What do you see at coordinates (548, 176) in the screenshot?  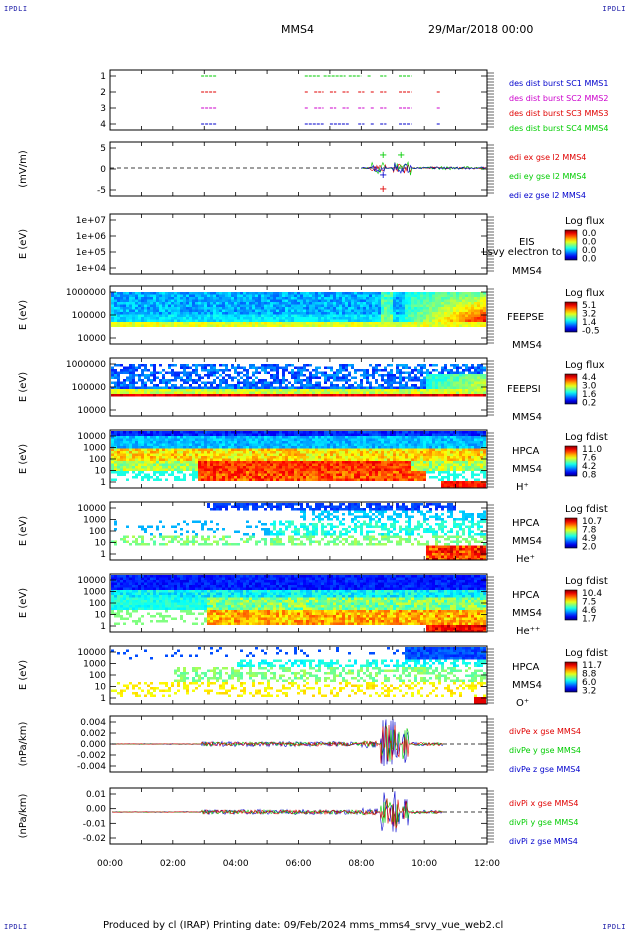 I see `legend-entry: edi ey gse l2 MMS4` at bounding box center [548, 176].